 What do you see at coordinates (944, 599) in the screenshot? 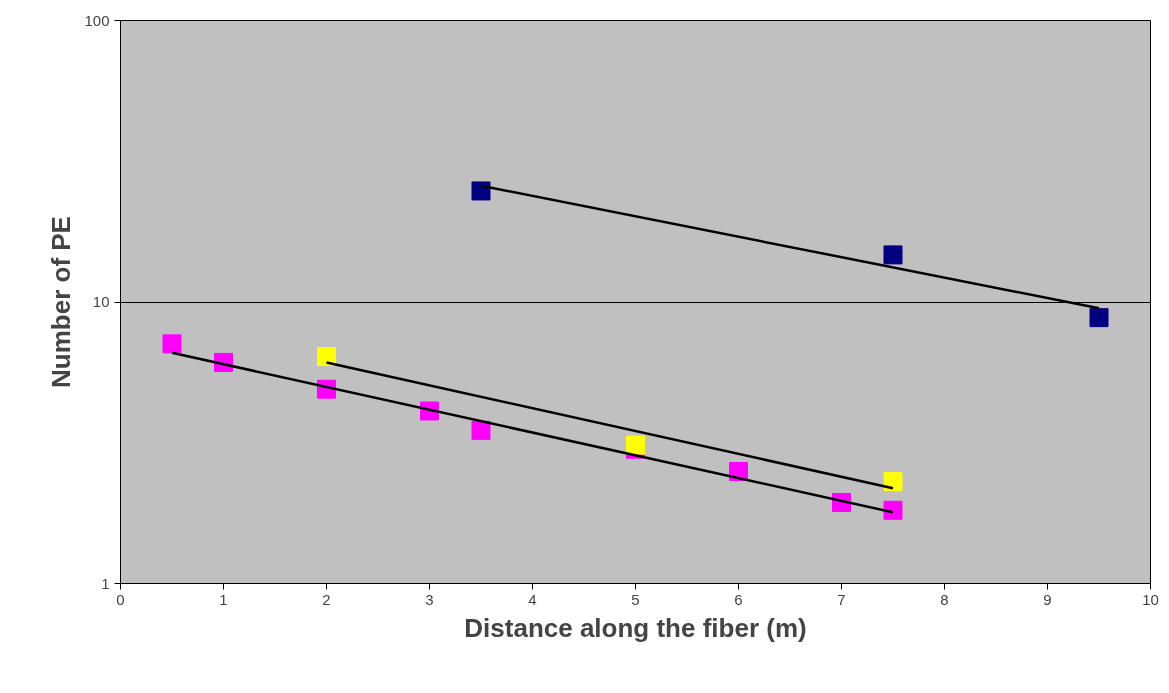
I see `x-tick-label: 8` at bounding box center [944, 599].